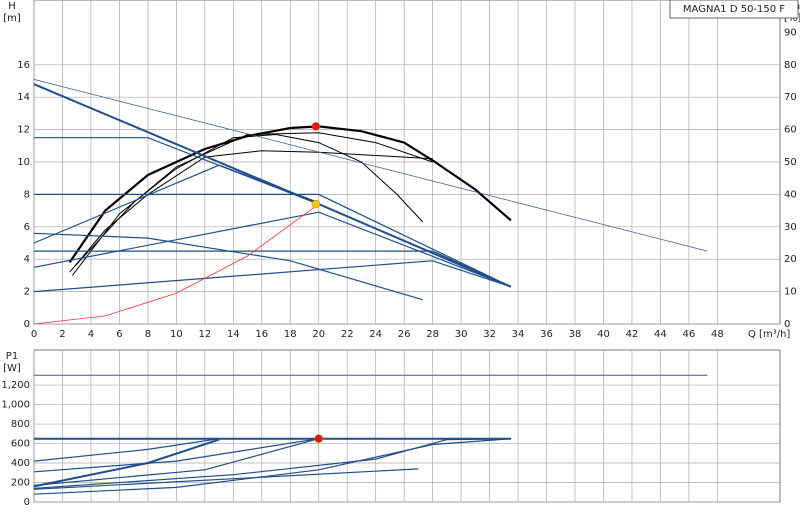  What do you see at coordinates (318, 334) in the screenshot?
I see `x-tick-label: 20` at bounding box center [318, 334].